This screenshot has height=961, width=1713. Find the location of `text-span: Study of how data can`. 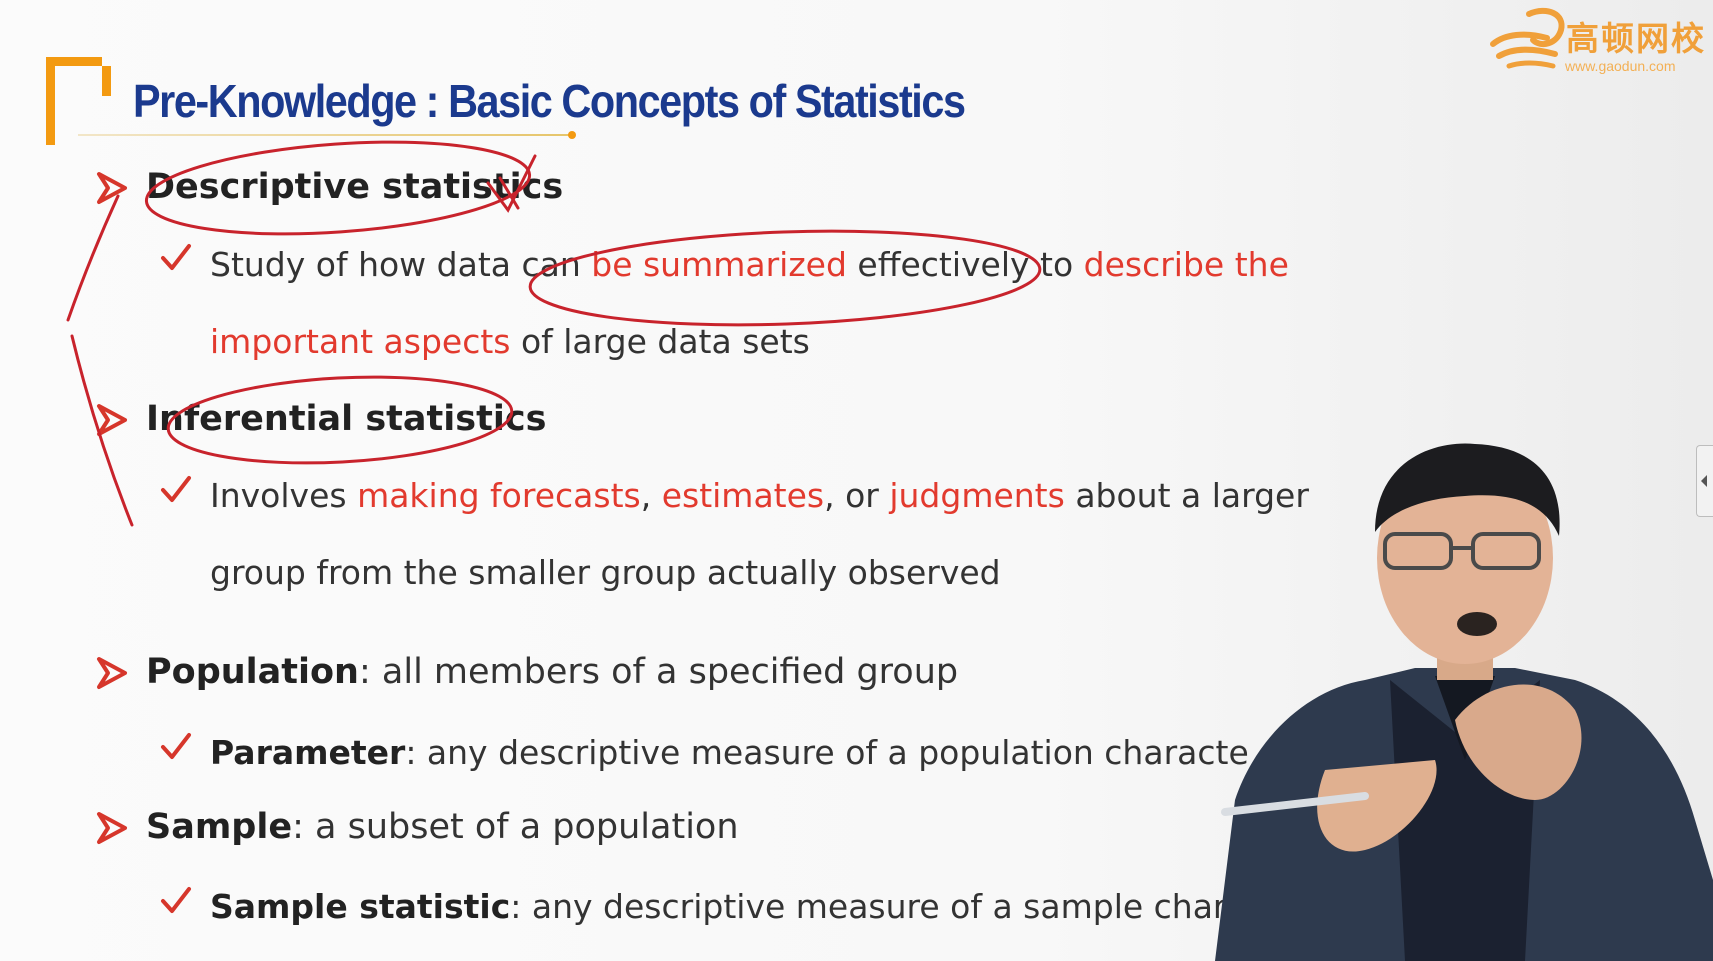

text-span: Study of how data can is located at coordinates (401, 264).